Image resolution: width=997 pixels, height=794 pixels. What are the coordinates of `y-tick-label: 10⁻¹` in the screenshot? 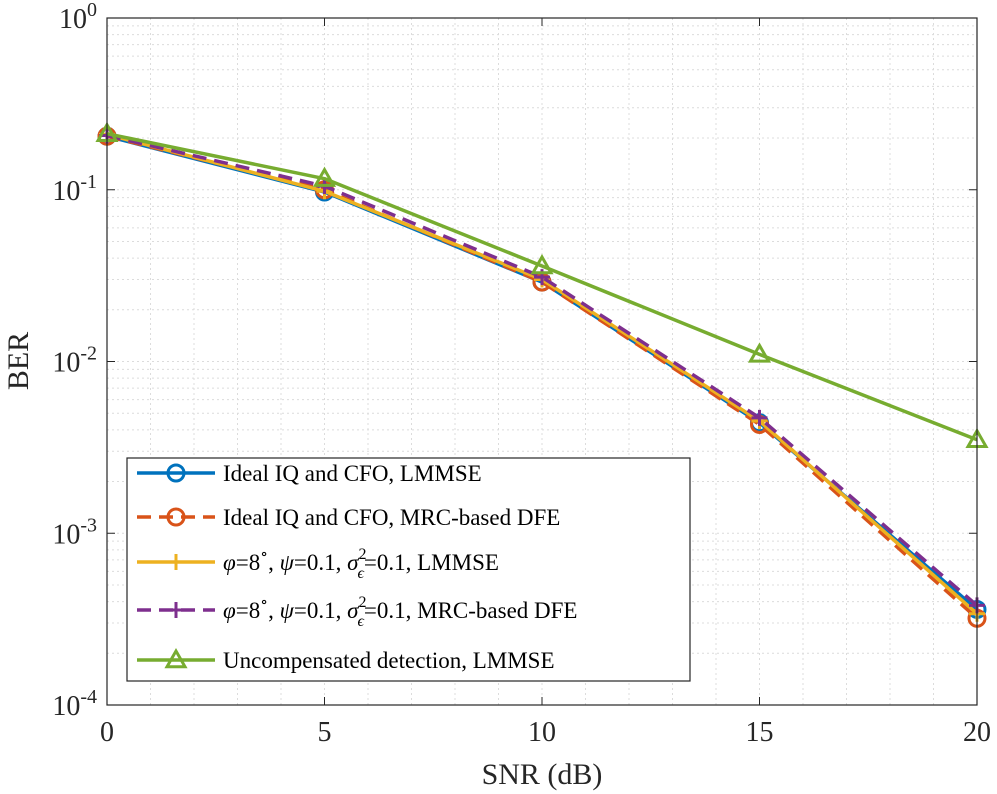 It's located at (74, 189).